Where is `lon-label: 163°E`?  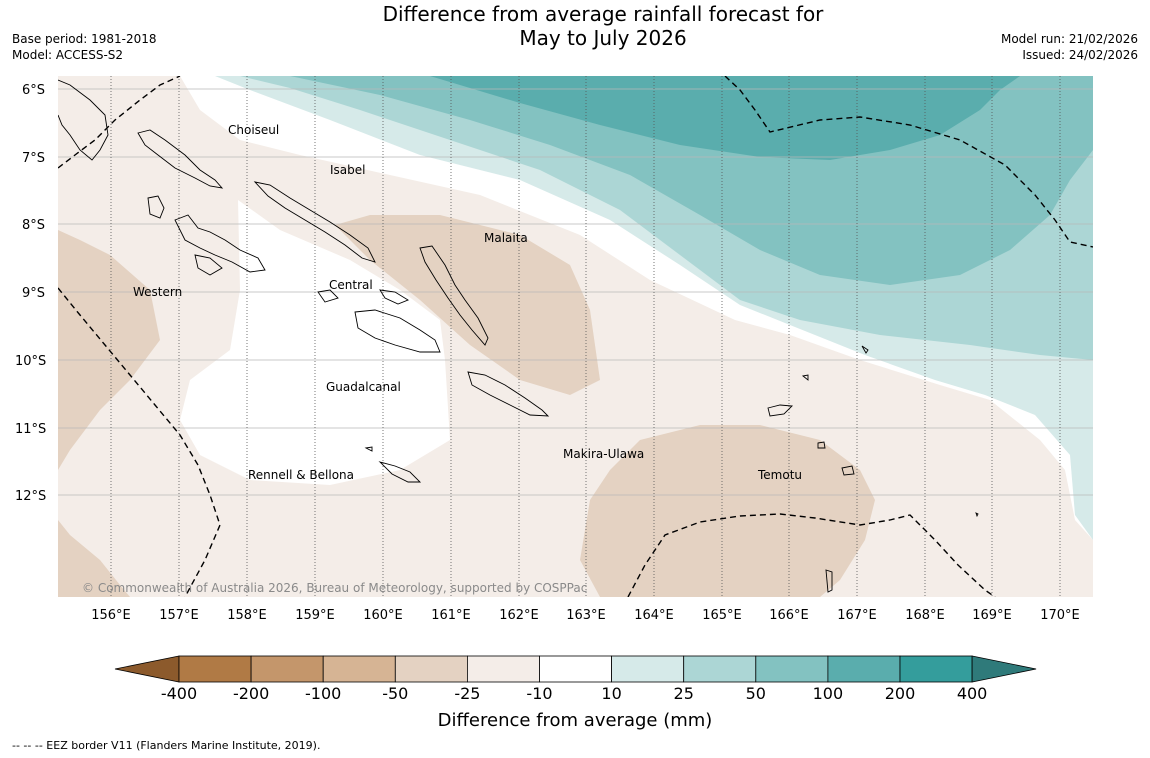 lon-label: 163°E is located at coordinates (586, 615).